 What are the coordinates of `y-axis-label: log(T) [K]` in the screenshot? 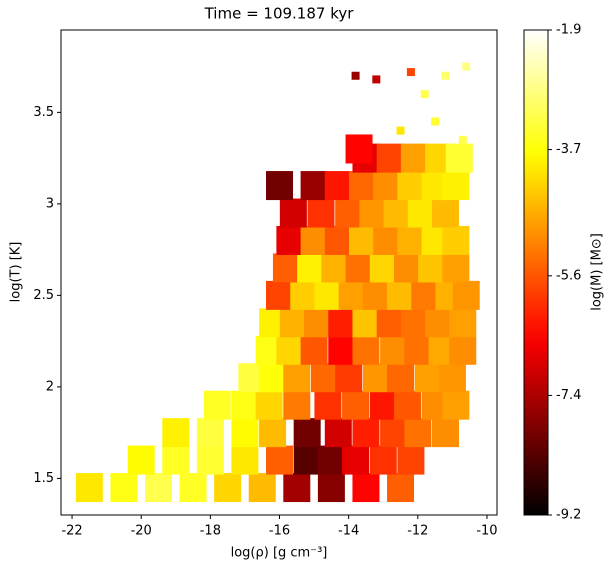 It's located at (16, 272).